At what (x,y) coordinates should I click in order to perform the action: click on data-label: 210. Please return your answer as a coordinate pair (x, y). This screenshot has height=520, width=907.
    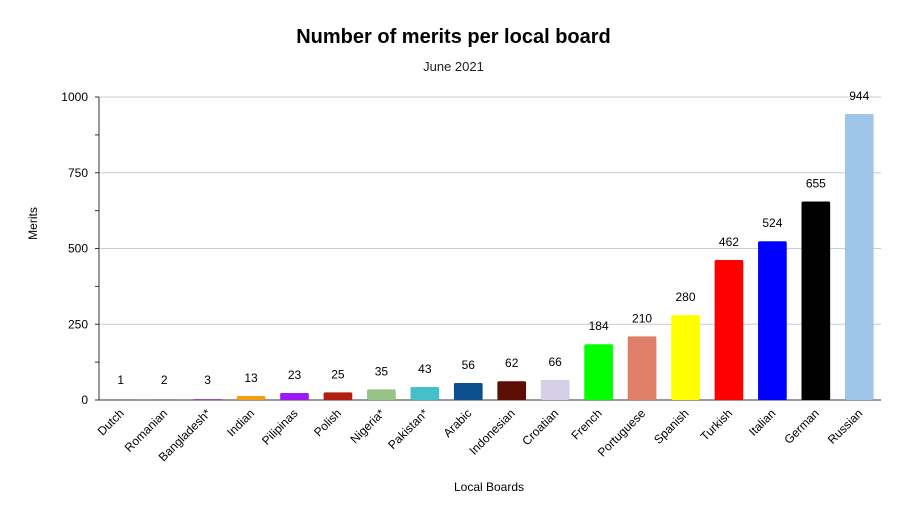
    Looking at the image, I should click on (642, 318).